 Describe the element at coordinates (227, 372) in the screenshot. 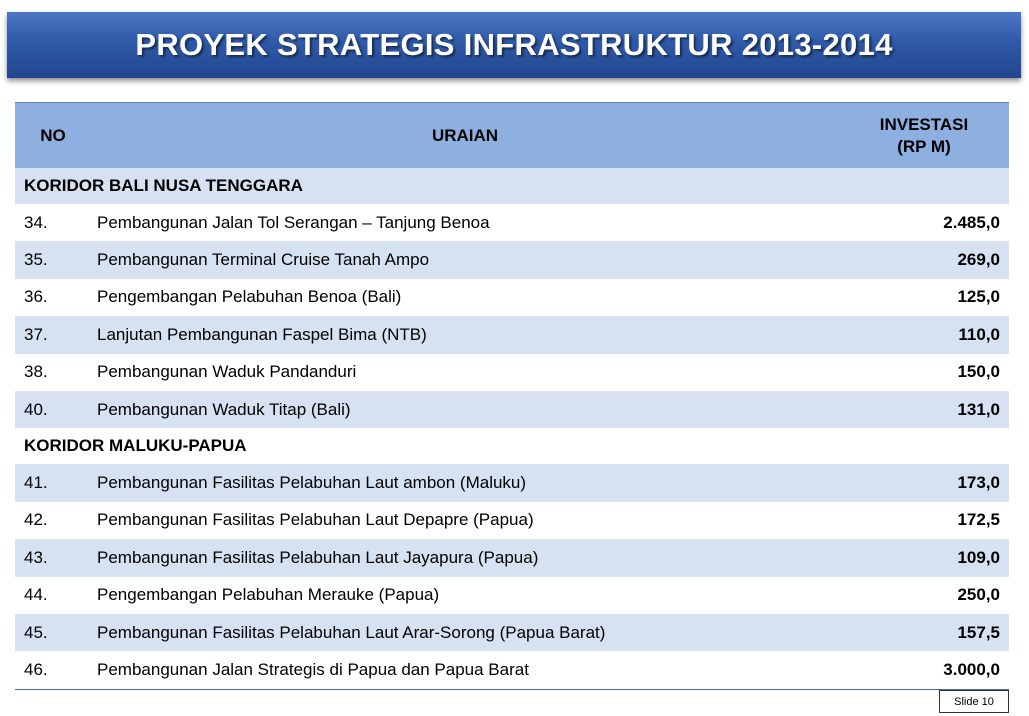

I see `row-uraian: Pembangunan Waduk Pandanduri` at that location.